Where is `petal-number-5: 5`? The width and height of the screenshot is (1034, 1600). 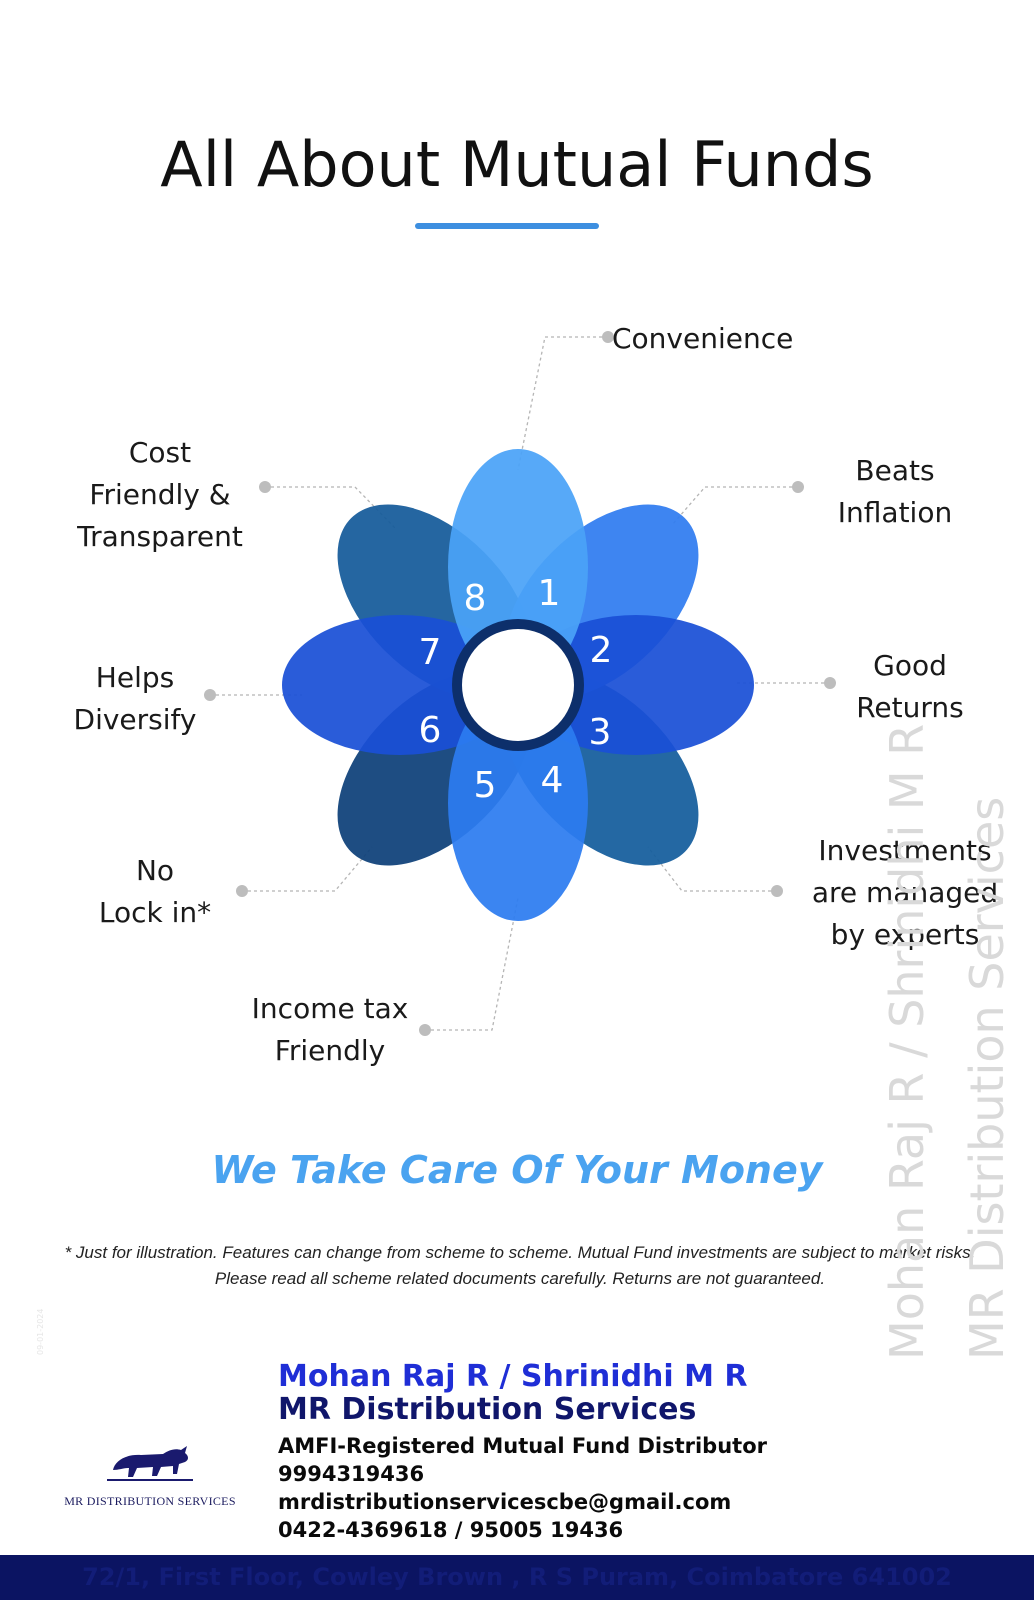 petal-number-5: 5 is located at coordinates (485, 785).